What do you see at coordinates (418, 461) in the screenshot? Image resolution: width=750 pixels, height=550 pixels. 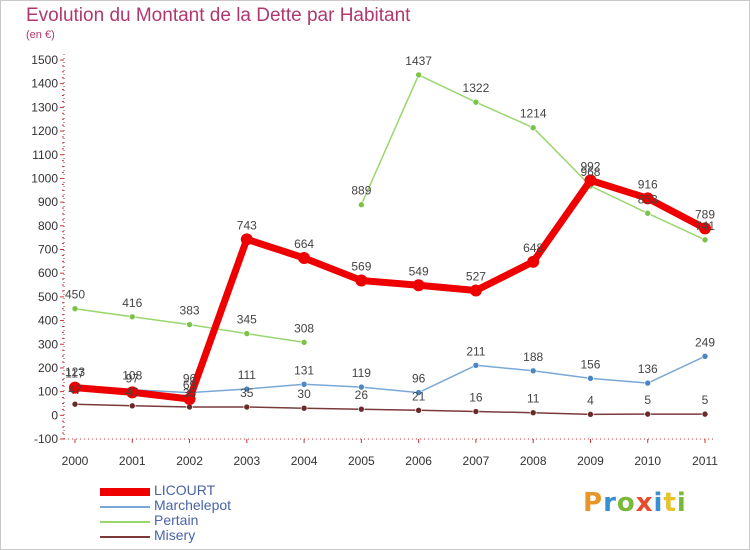 I see `x-tick-label: 2006` at bounding box center [418, 461].